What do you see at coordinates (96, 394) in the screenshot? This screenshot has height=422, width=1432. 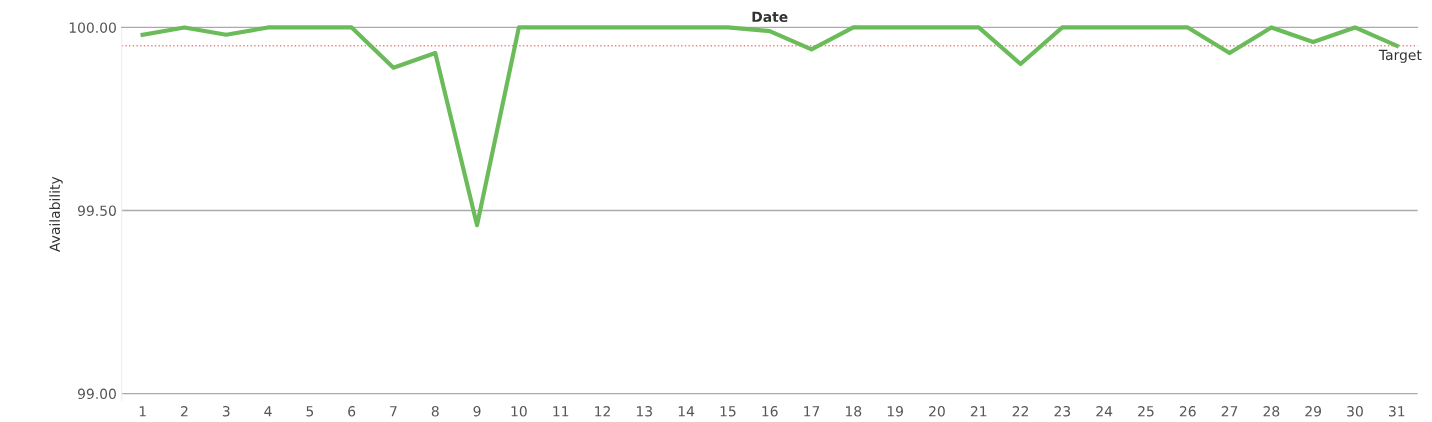 I see `y-tick-label: 99.00` at bounding box center [96, 394].